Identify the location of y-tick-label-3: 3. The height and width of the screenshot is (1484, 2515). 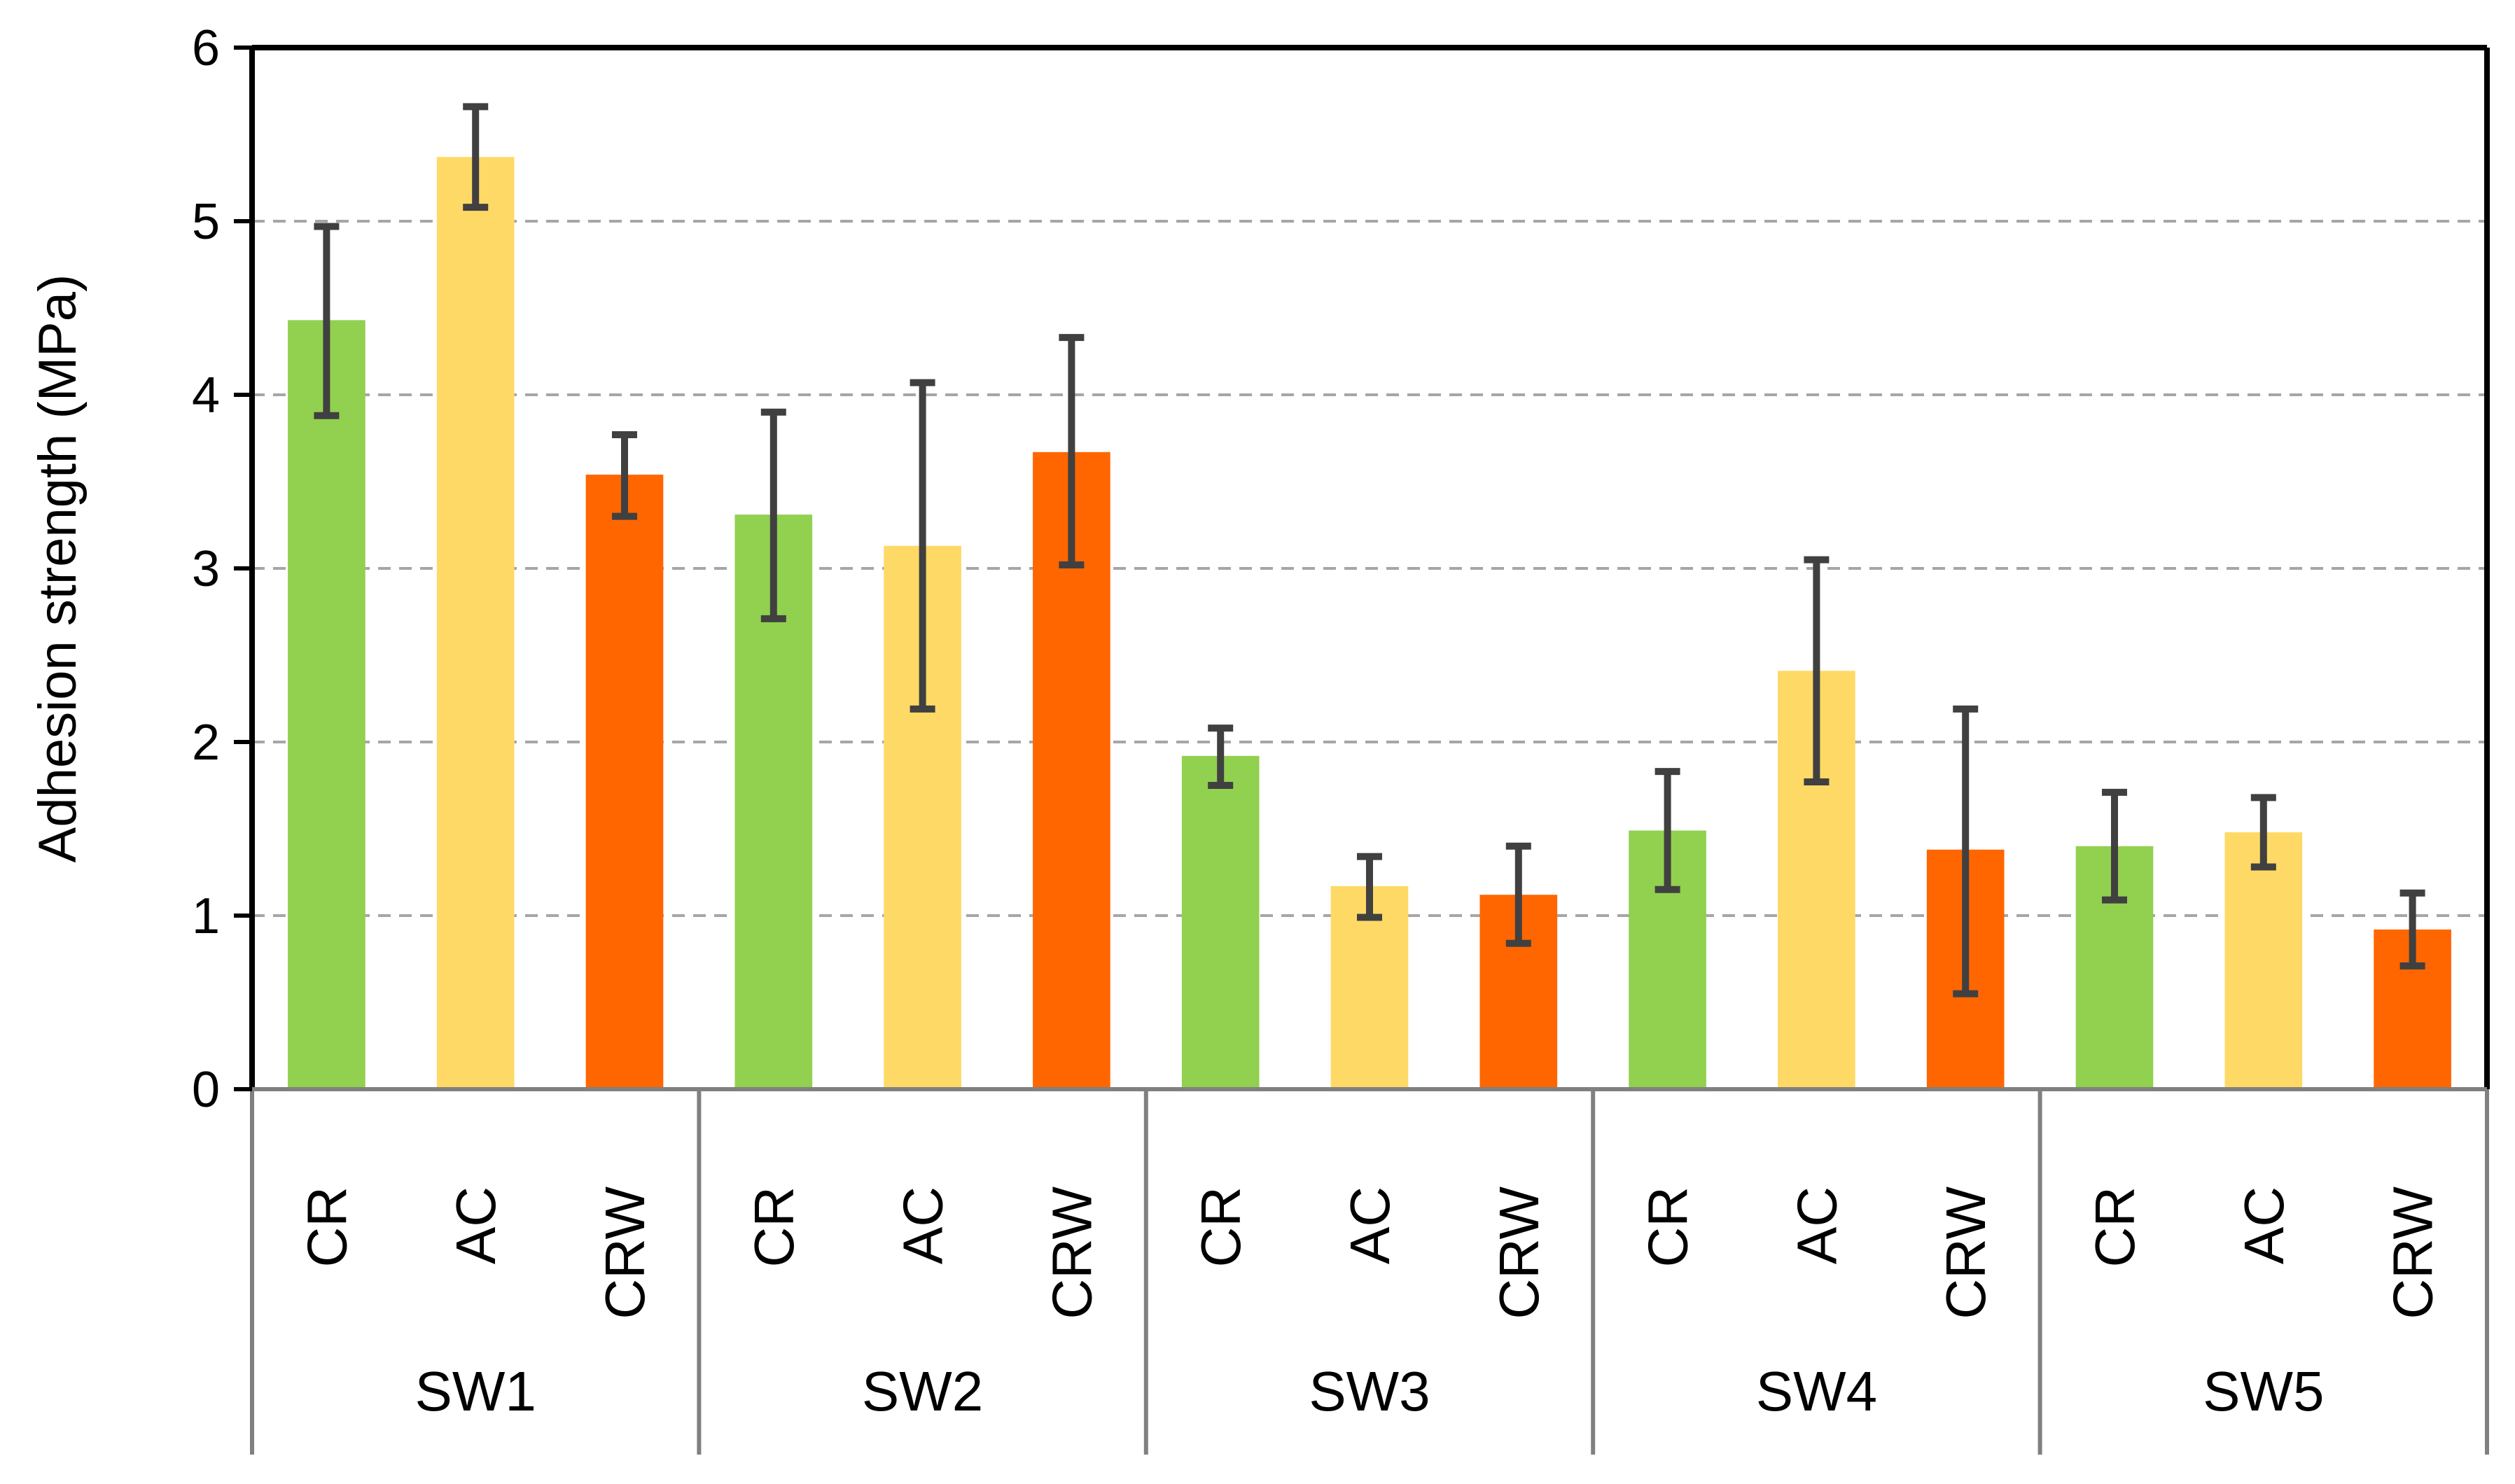
(206, 569).